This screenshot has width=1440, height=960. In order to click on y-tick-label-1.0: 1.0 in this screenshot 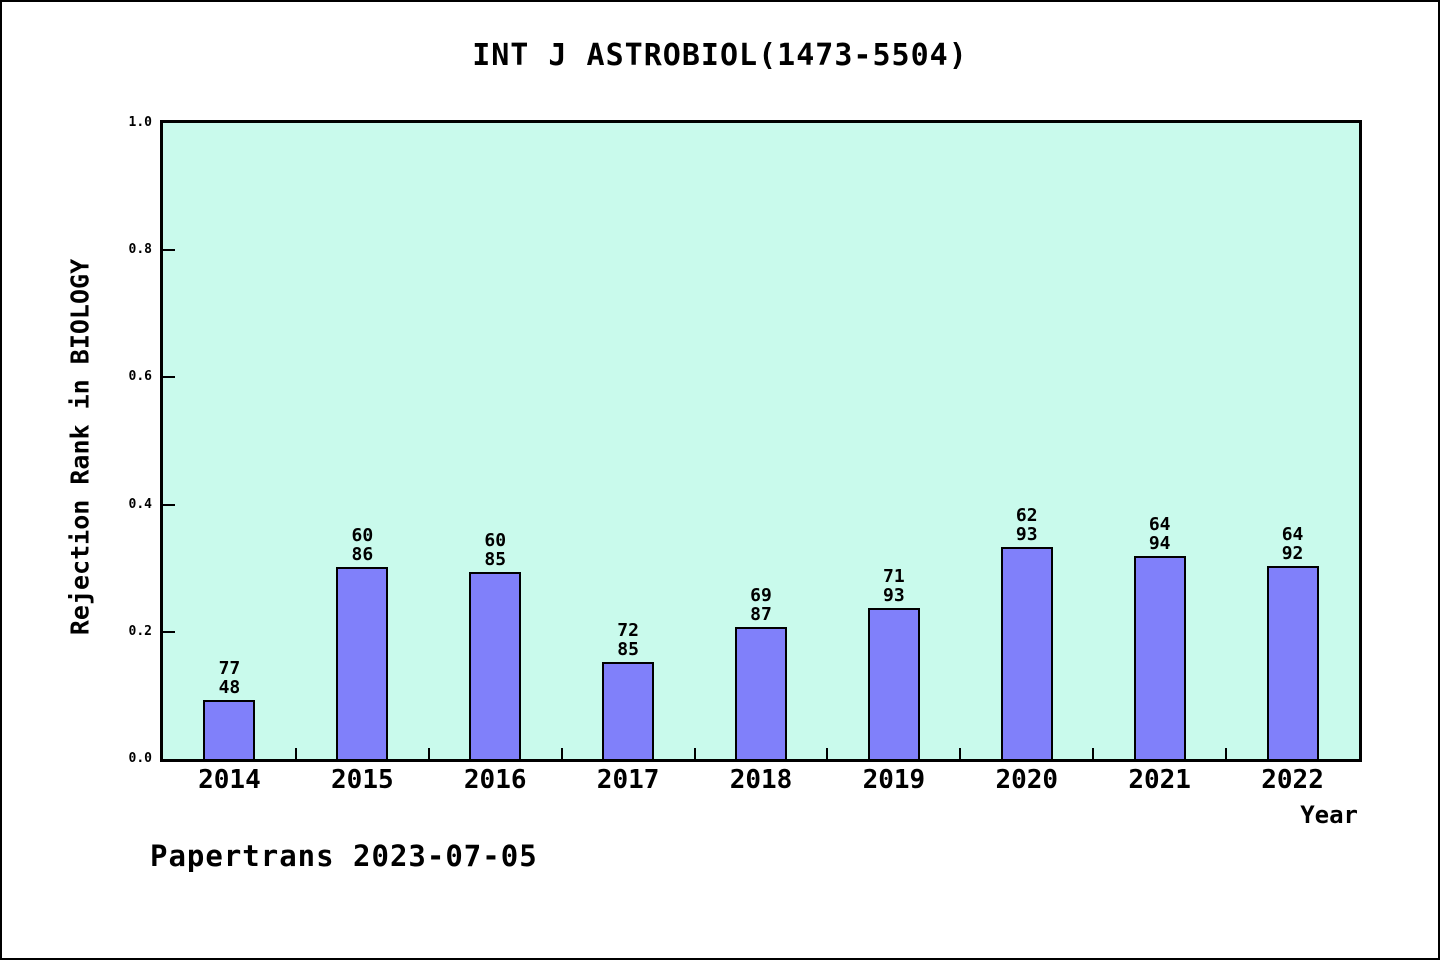, I will do `click(140, 122)`.